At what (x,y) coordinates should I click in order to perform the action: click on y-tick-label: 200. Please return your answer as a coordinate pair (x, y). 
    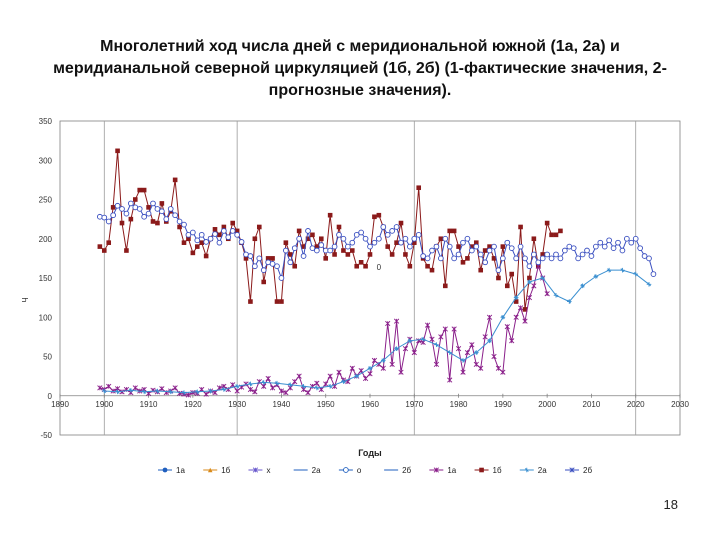
    Looking at the image, I should click on (46, 239).